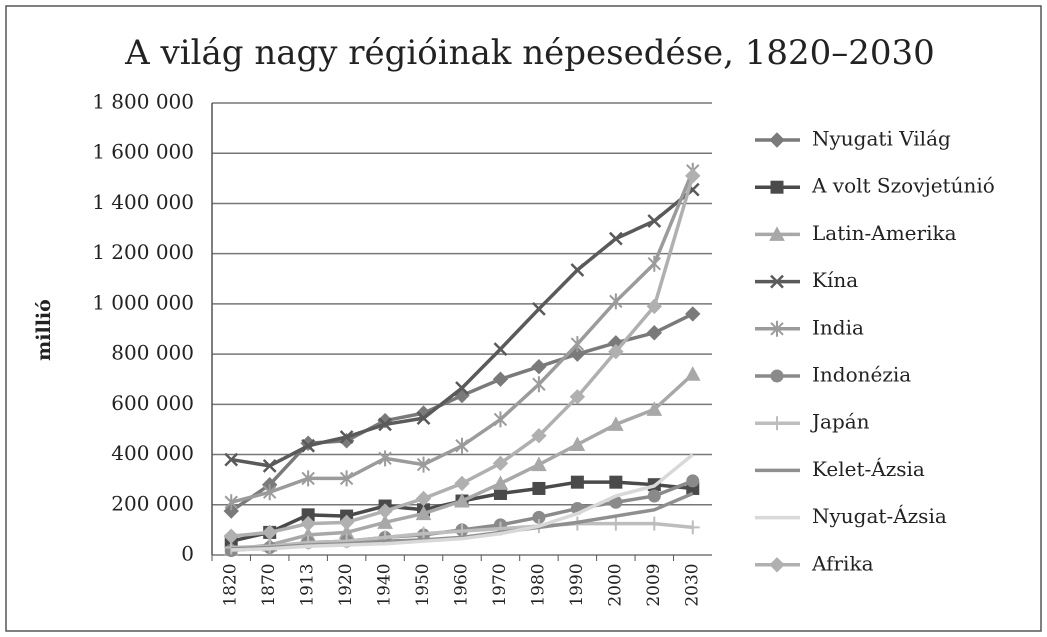  Describe the element at coordinates (152, 403) in the screenshot. I see `y-tick-label: 600 000` at that location.